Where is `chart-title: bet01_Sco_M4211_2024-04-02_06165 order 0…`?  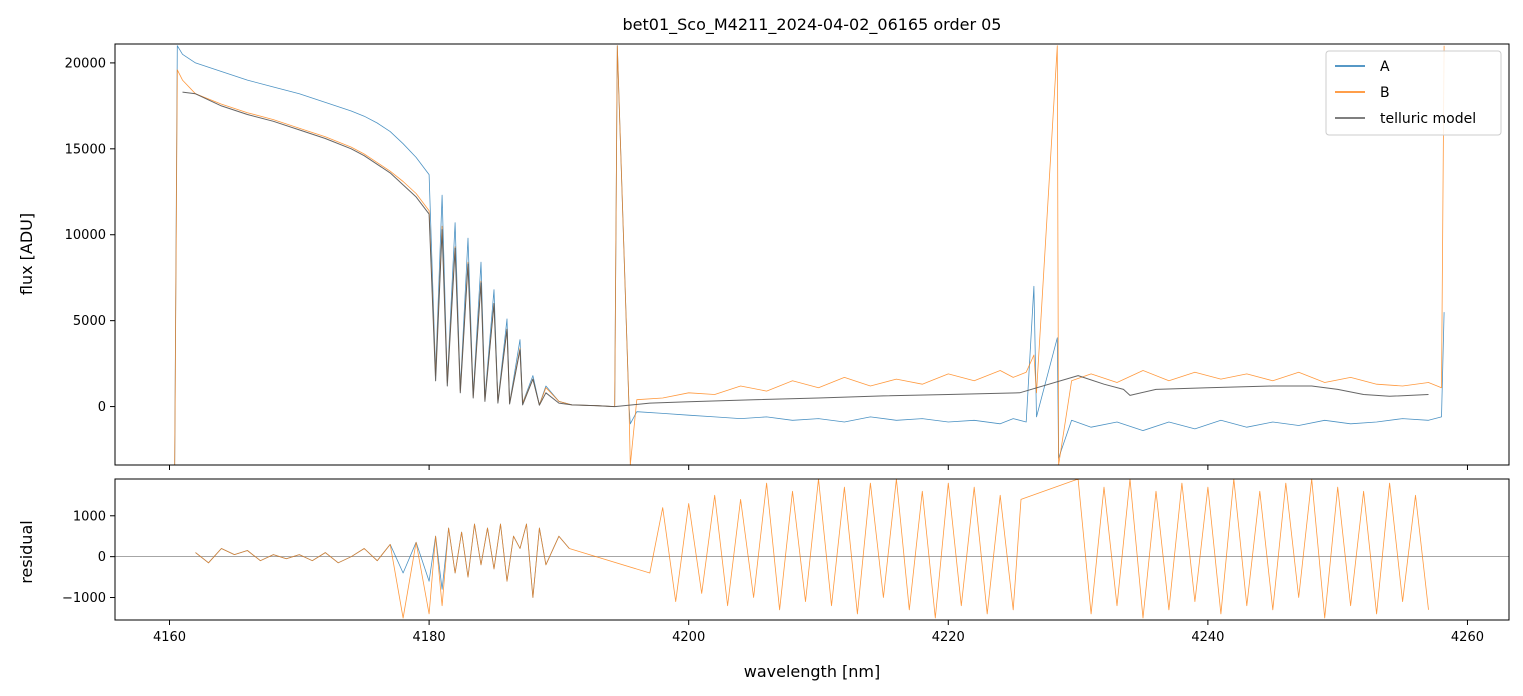
chart-title: bet01_Sco_M4211_2024-04-02_06165 order 0… is located at coordinates (812, 25).